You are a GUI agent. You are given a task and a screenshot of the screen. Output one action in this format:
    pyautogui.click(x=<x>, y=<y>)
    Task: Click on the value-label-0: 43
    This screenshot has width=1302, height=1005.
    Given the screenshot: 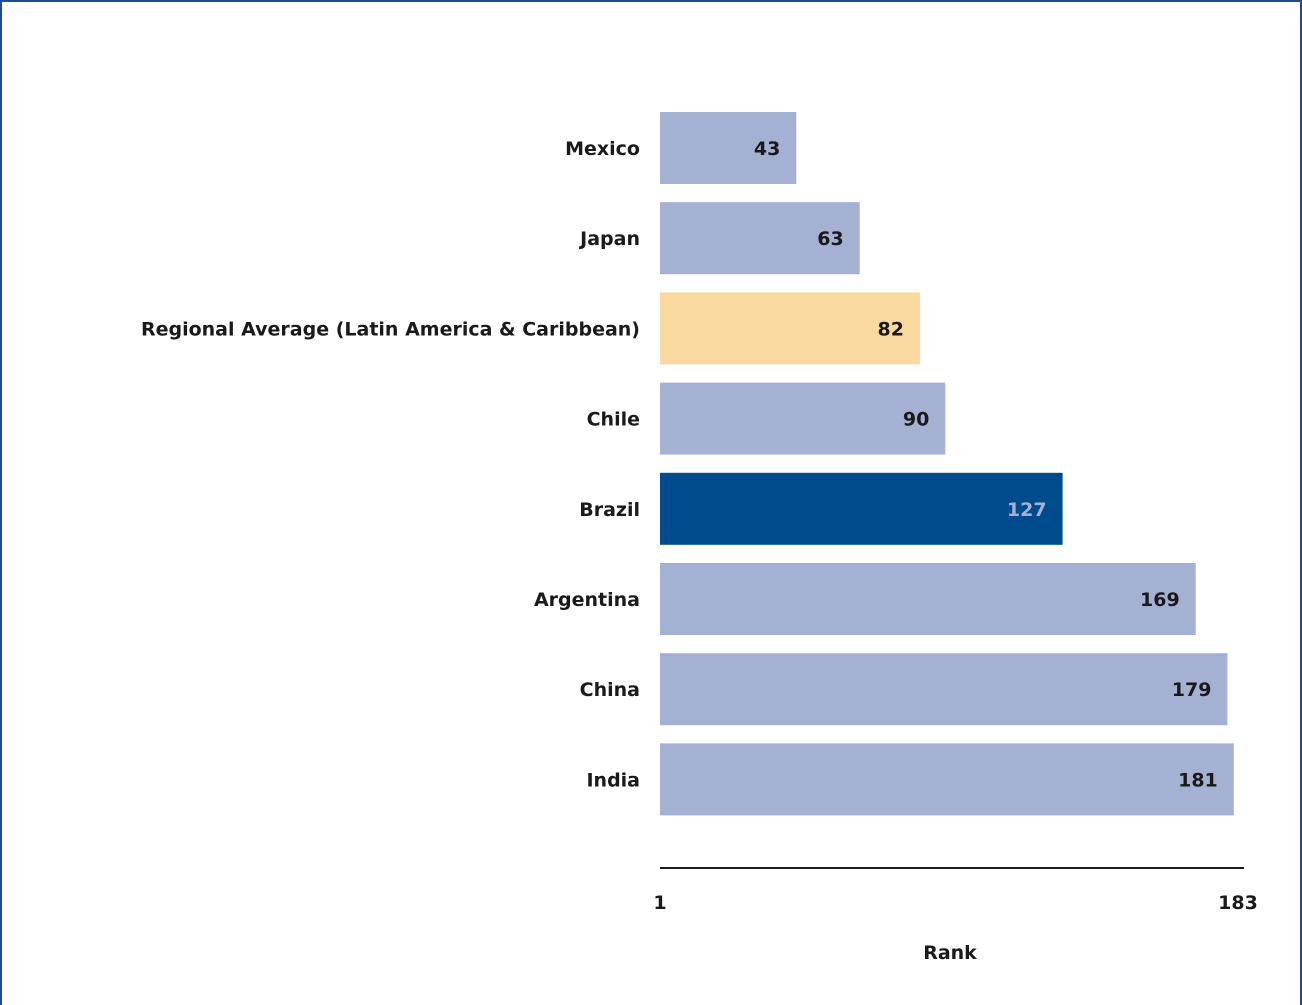 What is the action you would take?
    pyautogui.click(x=767, y=149)
    